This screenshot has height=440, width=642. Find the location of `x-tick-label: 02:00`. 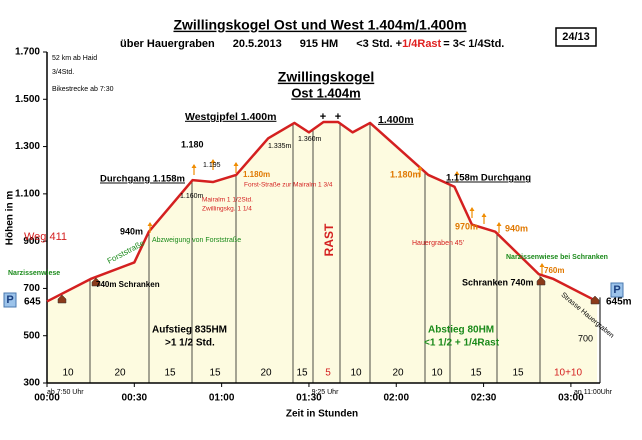

x-tick-label: 02:00 is located at coordinates (396, 398).